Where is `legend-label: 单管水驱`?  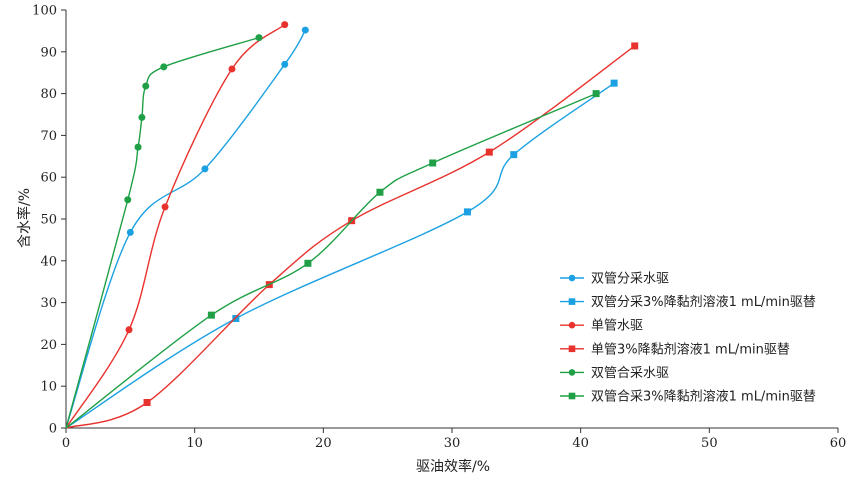
legend-label: 单管水驱 is located at coordinates (617, 326).